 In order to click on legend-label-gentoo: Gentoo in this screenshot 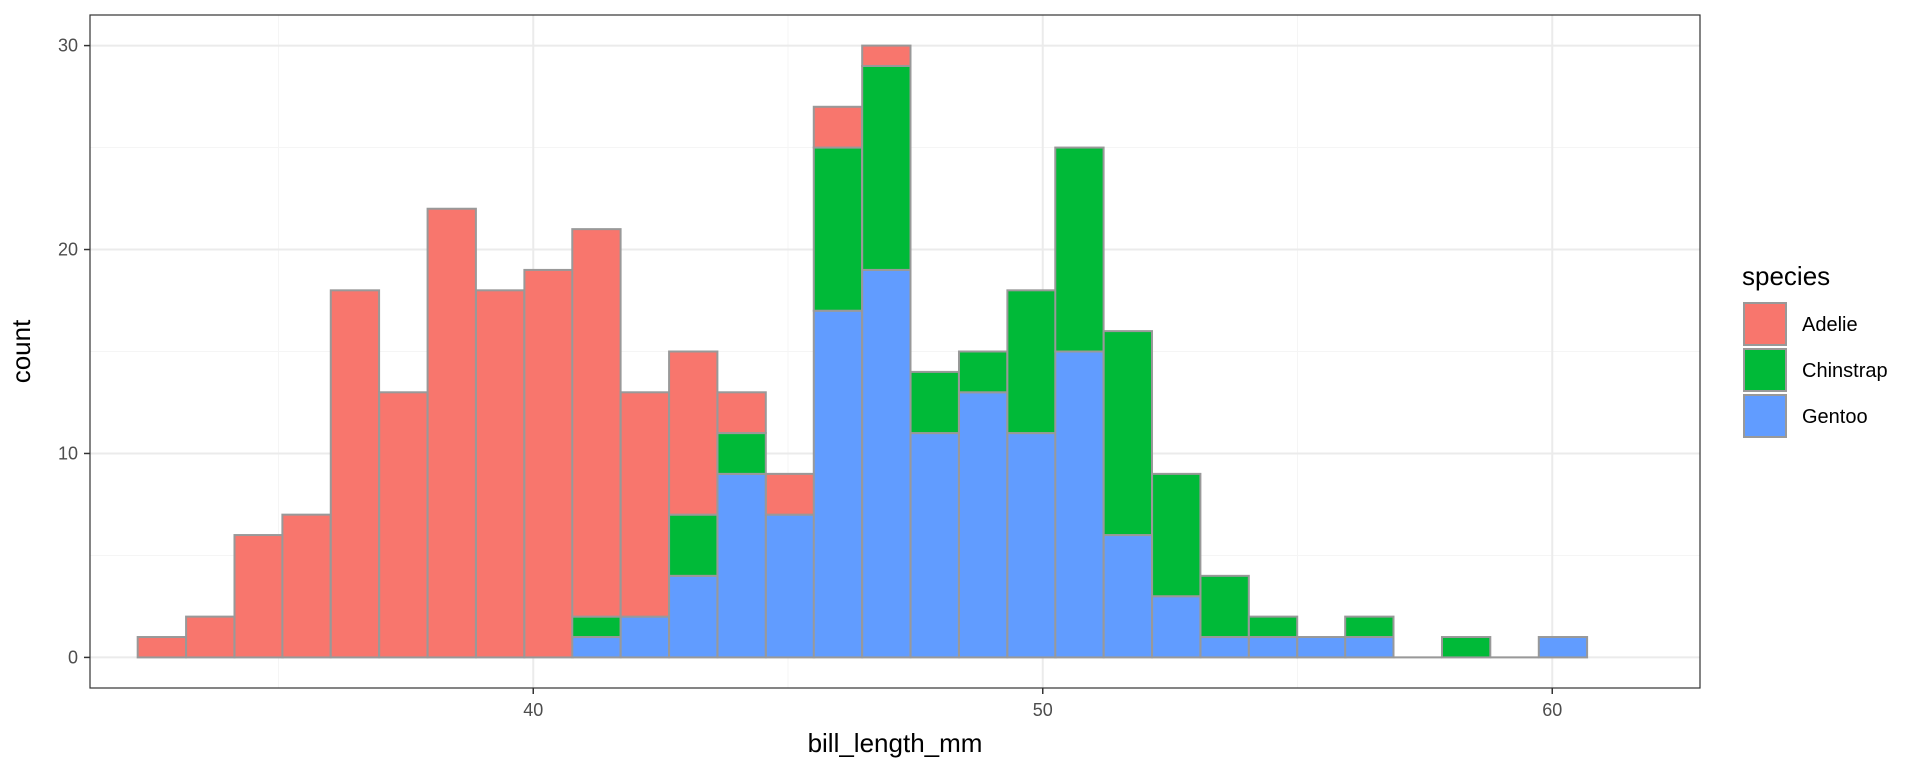, I will do `click(1835, 417)`.